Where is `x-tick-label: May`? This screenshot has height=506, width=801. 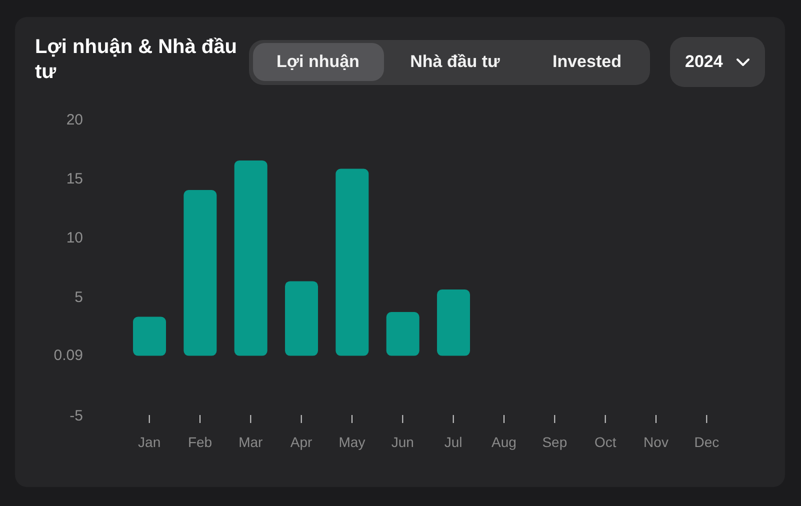
x-tick-label: May is located at coordinates (352, 442).